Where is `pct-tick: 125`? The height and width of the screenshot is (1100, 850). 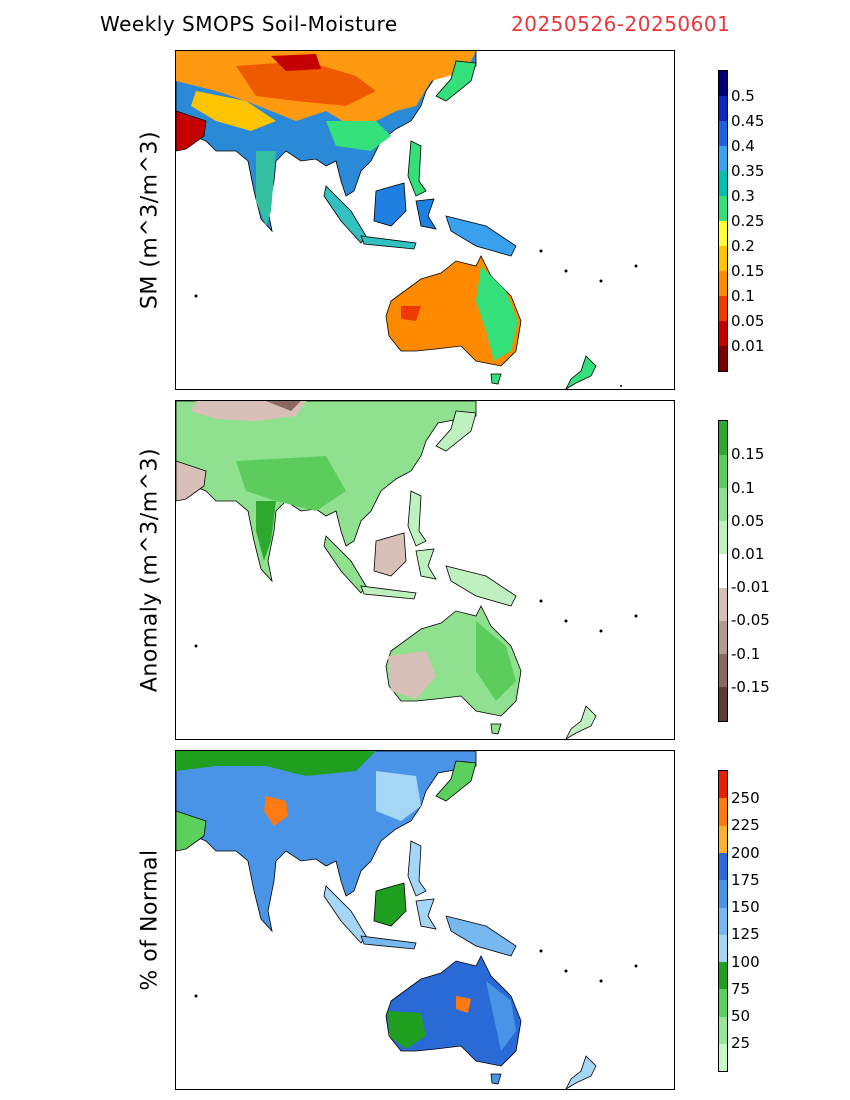 pct-tick: 125 is located at coordinates (745, 934).